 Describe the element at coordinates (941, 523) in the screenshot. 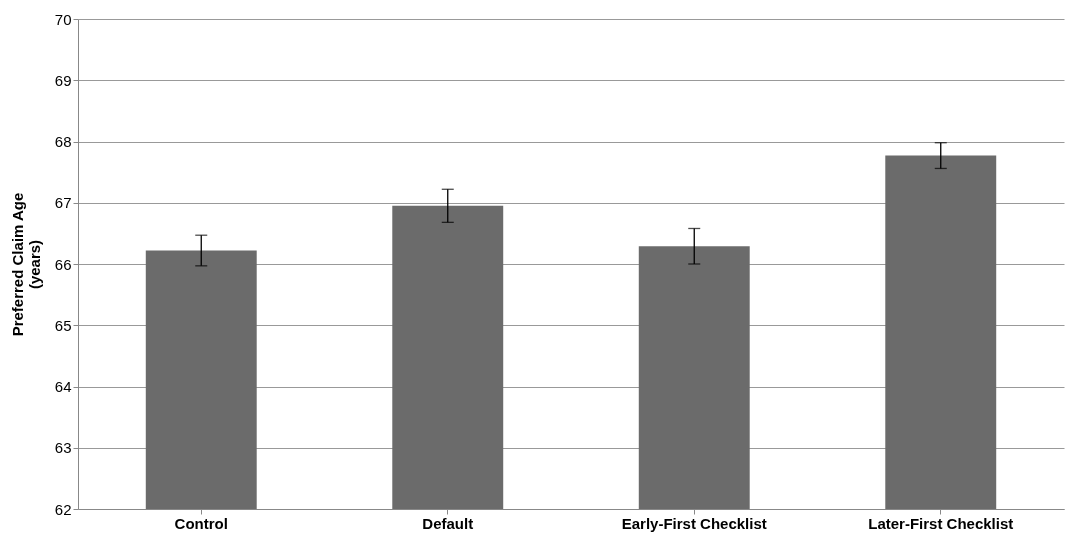

I see `x-tick-label: Later-First Checklist` at that location.